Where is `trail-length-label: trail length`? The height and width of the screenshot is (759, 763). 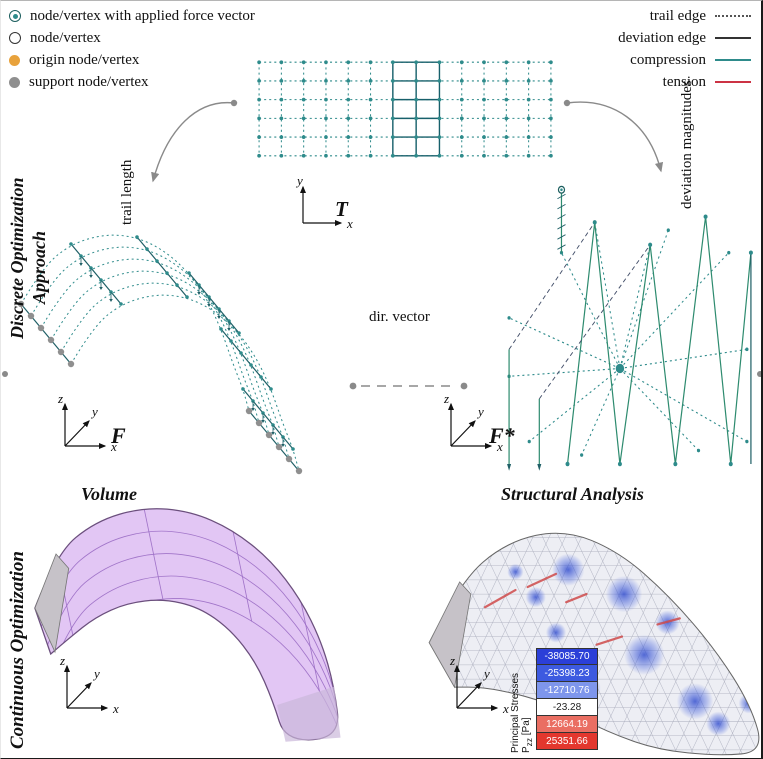
trail-length-label: trail length is located at coordinates (127, 192).